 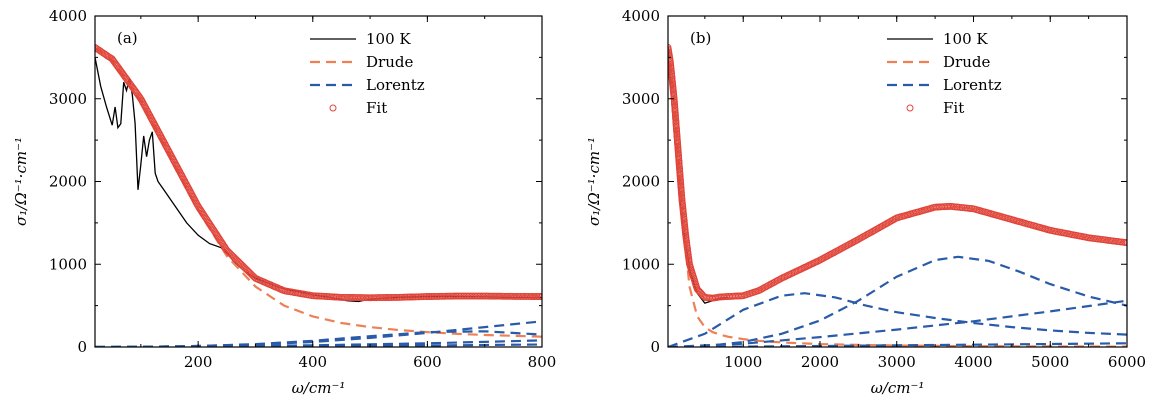 What do you see at coordinates (897, 362) in the screenshot?
I see `x-tick-label: 3000` at bounding box center [897, 362].